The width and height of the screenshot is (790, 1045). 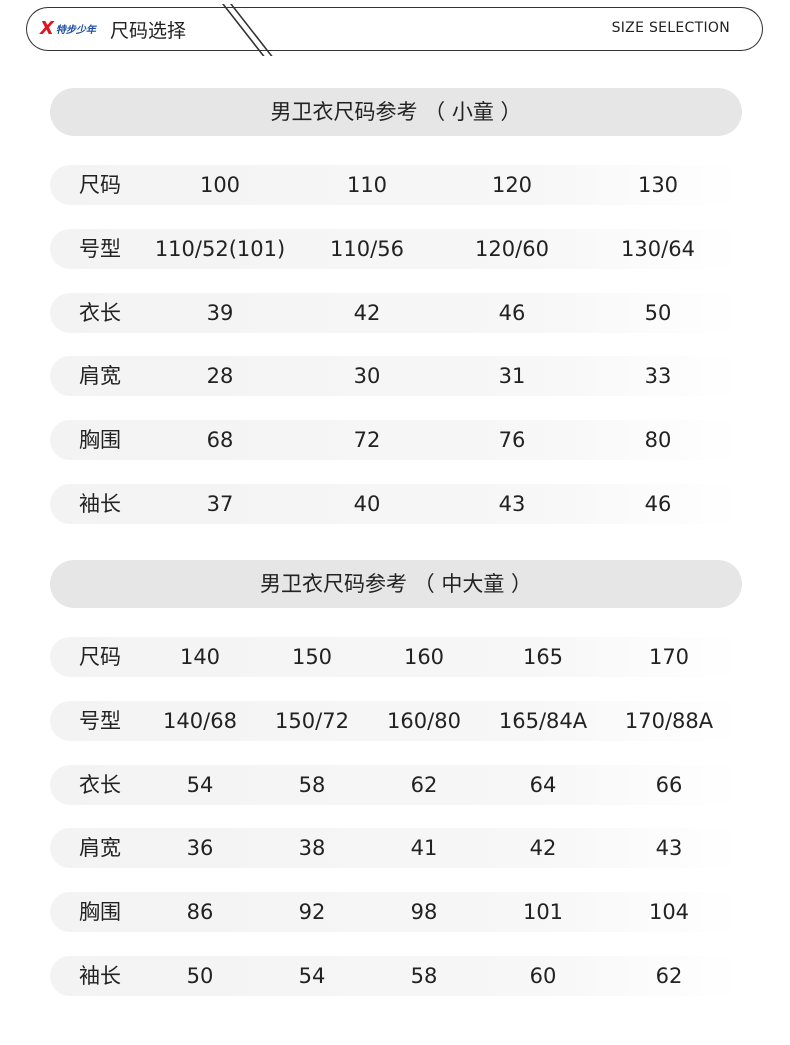 I want to click on table-cell: 31, so click(x=512, y=376).